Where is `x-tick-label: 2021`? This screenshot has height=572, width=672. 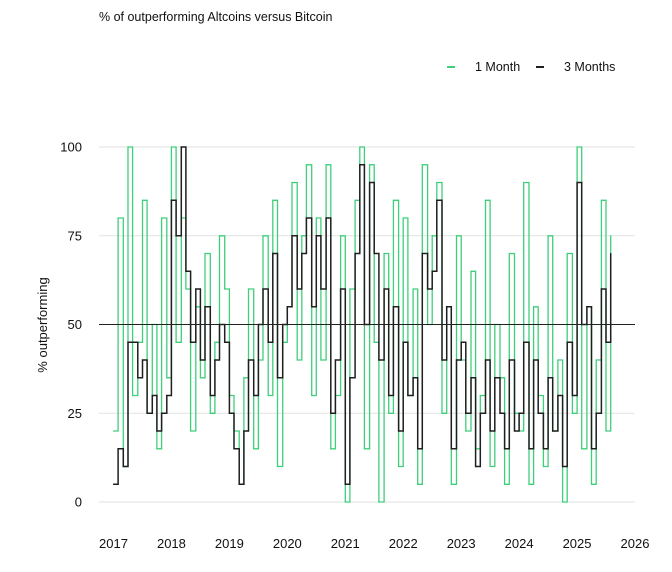
x-tick-label: 2021 is located at coordinates (345, 543).